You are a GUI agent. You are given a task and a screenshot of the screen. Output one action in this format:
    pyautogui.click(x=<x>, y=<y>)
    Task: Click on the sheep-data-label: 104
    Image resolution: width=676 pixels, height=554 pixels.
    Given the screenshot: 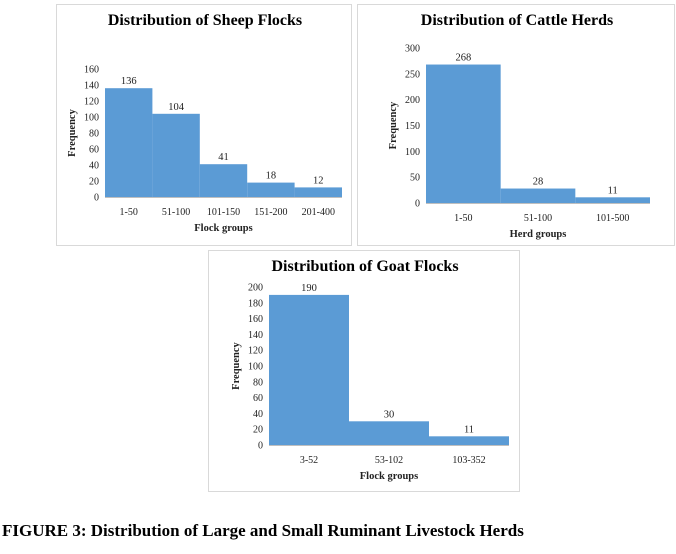 What is the action you would take?
    pyautogui.click(x=176, y=107)
    